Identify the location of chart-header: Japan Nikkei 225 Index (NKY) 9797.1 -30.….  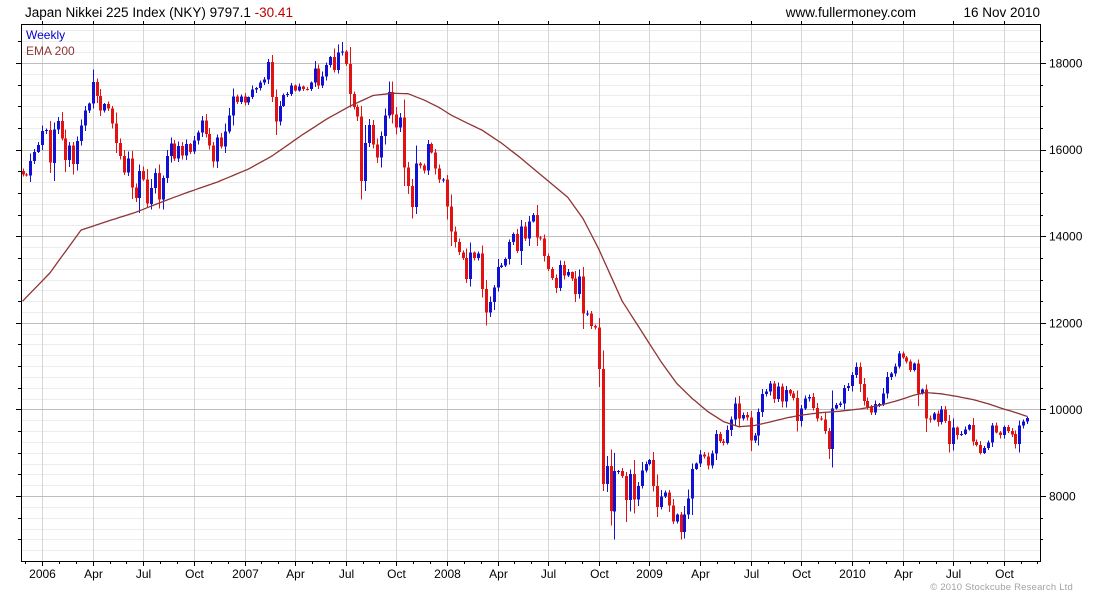
(159, 12).